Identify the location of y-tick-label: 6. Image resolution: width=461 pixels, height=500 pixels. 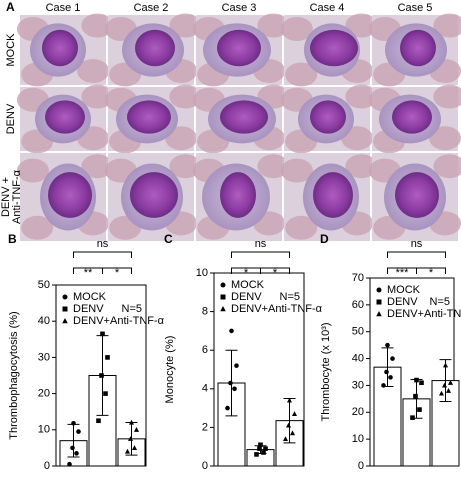
(205, 350).